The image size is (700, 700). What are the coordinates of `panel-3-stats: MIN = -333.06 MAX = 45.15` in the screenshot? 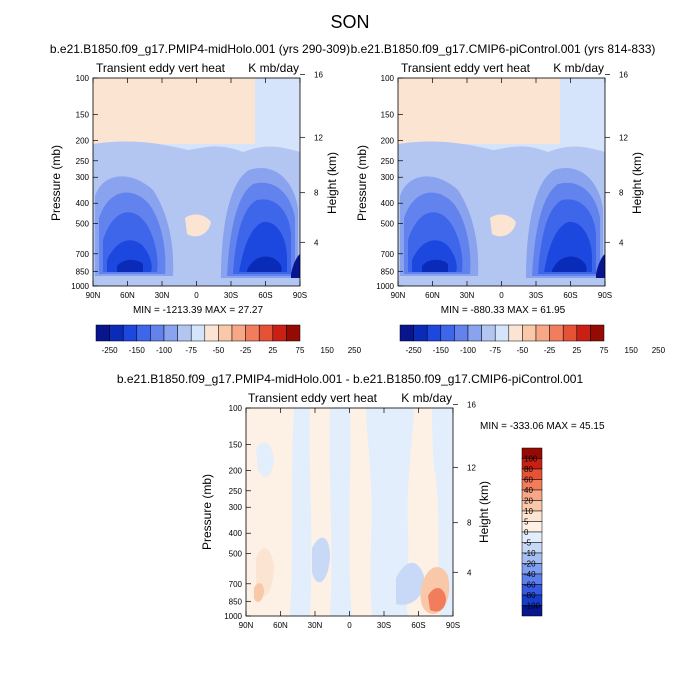 It's located at (542, 426).